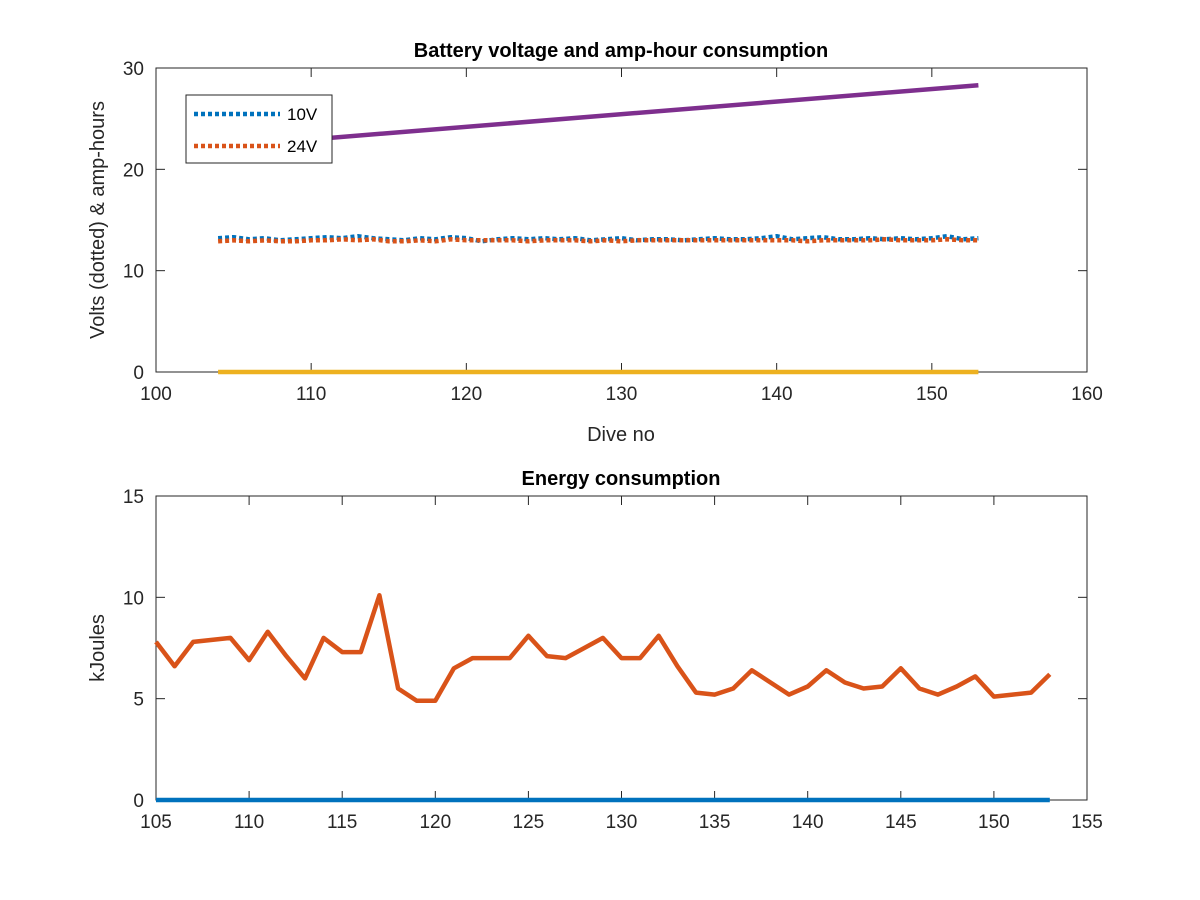 The image size is (1200, 900). Describe the element at coordinates (621, 51) in the screenshot. I see `voltage-chart-title: Battery voltage and amp-hour consumption` at that location.